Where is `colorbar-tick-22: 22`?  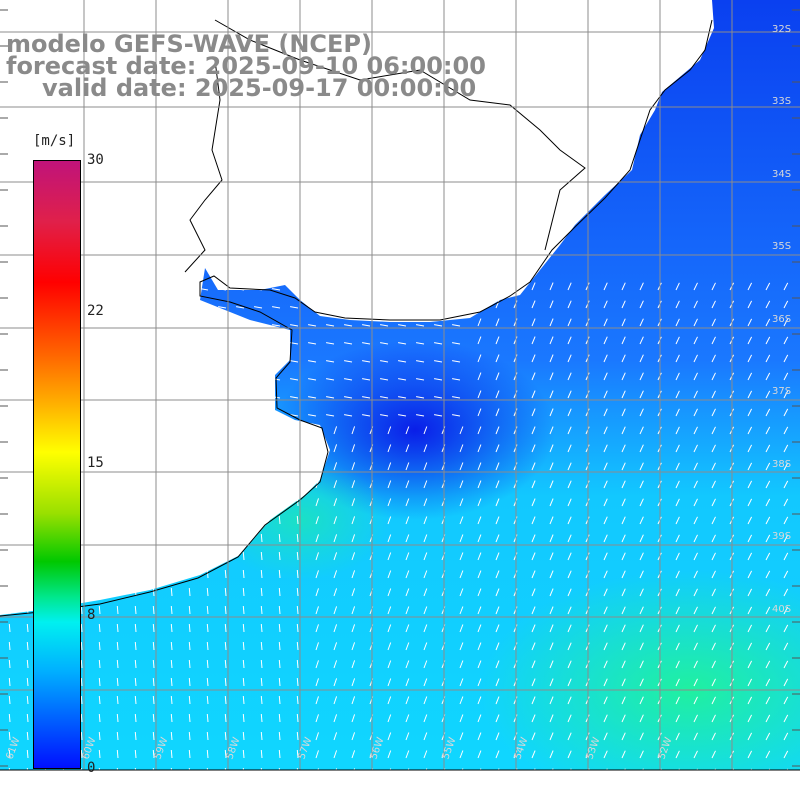 colorbar-tick-22: 22 is located at coordinates (95, 311).